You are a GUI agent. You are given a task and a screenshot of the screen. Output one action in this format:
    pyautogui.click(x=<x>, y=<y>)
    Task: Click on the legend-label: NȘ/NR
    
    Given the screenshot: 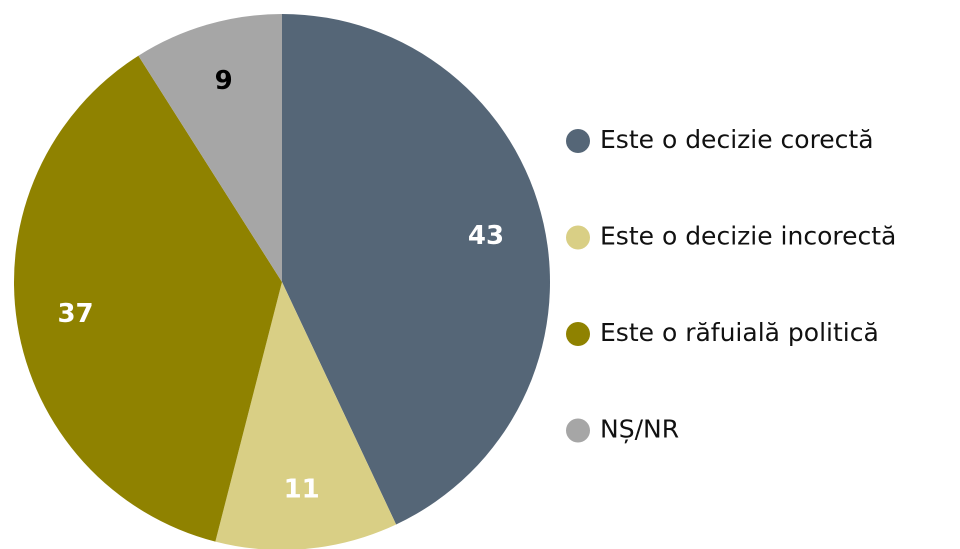 What is the action you would take?
    pyautogui.click(x=639, y=429)
    